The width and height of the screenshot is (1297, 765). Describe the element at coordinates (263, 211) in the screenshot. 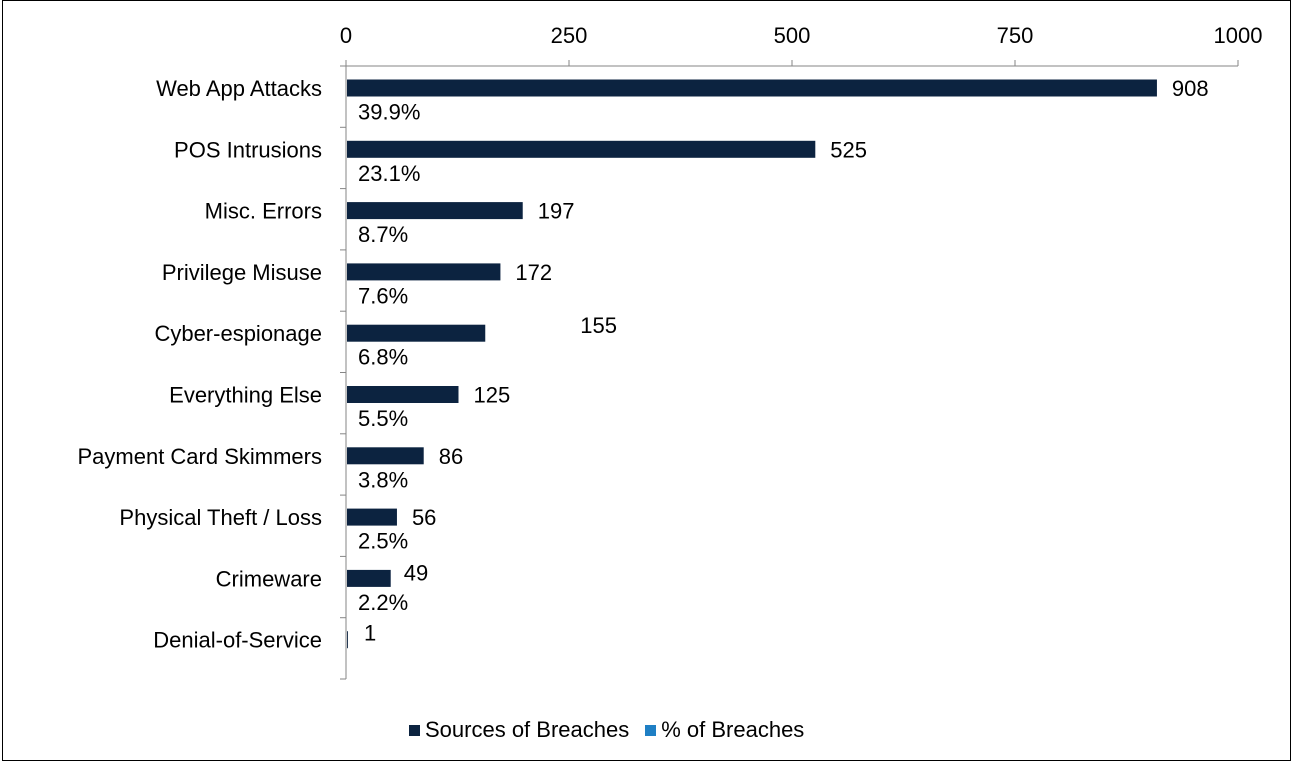

I see `category-label: Misc. Errors` at that location.